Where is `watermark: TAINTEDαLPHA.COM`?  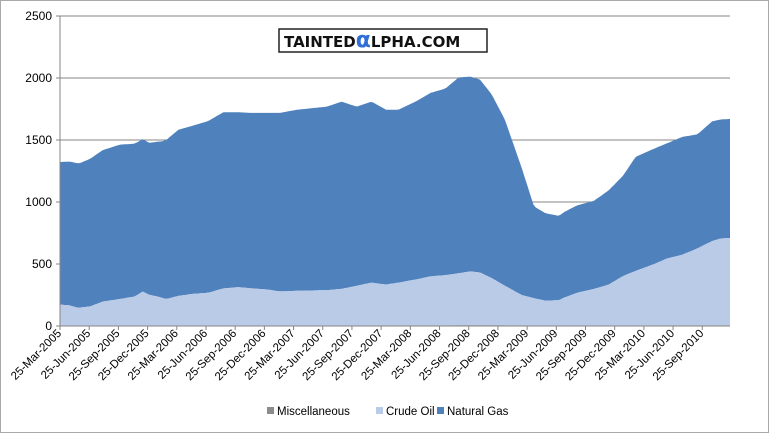 watermark: TAINTEDαLPHA.COM is located at coordinates (383, 40).